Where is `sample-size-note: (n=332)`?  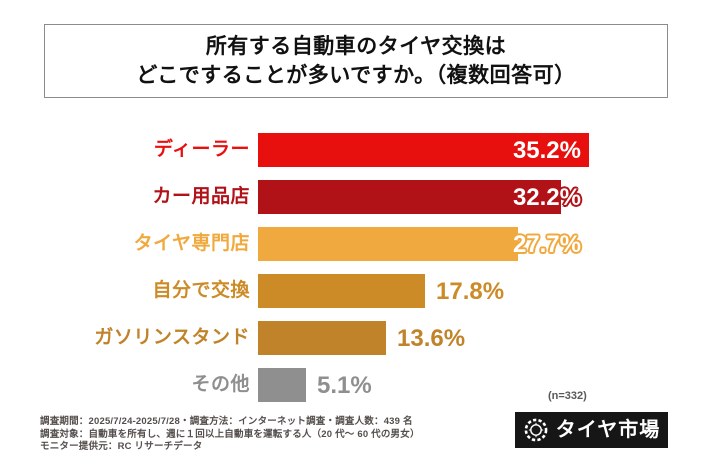 sample-size-note: (n=332) is located at coordinates (567, 396).